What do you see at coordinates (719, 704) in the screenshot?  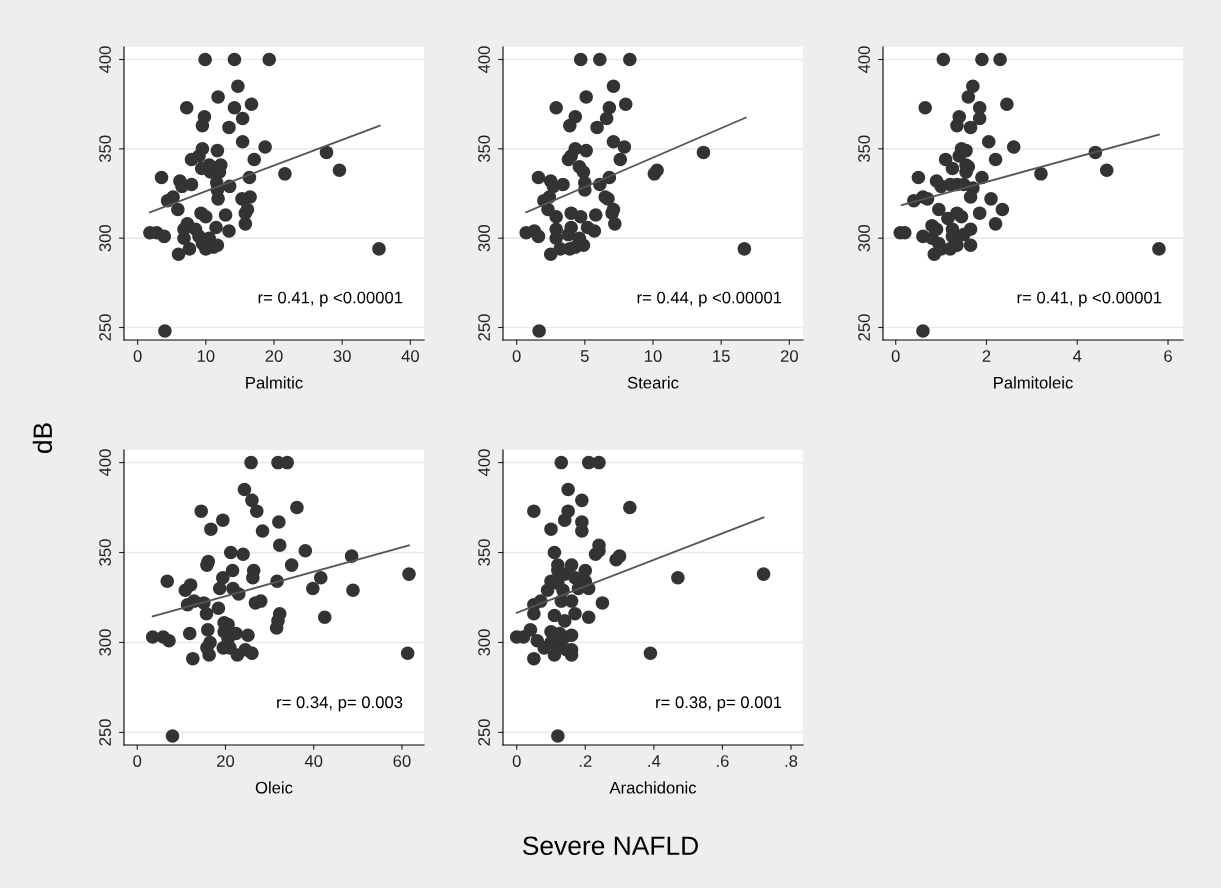 I see `annotation: r= 0.38, p= 0.001` at bounding box center [719, 704].